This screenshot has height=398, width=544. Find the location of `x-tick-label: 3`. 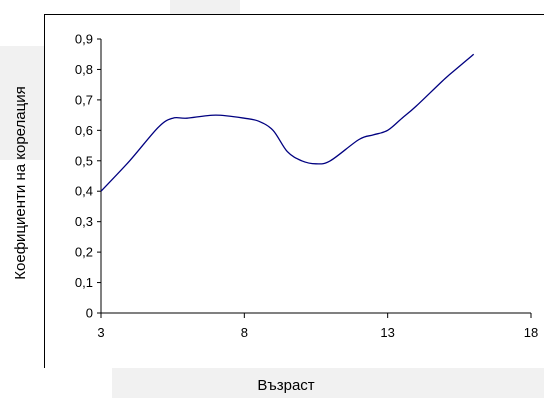

x-tick-label: 3 is located at coordinates (100, 332).